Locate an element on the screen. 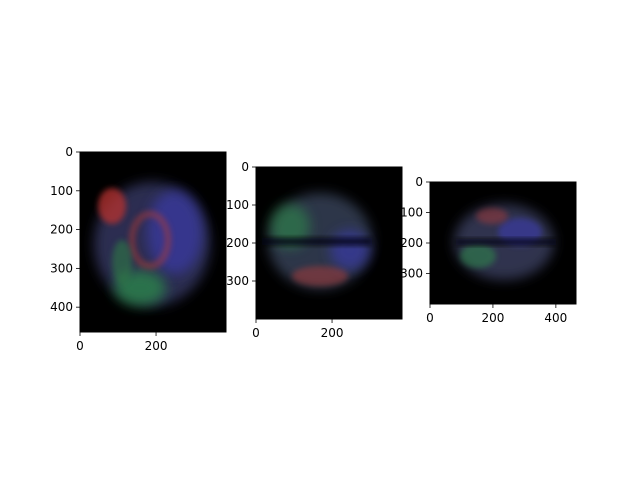  panel-coronal: 0 200 0 100 200 300 is located at coordinates (314, 250).